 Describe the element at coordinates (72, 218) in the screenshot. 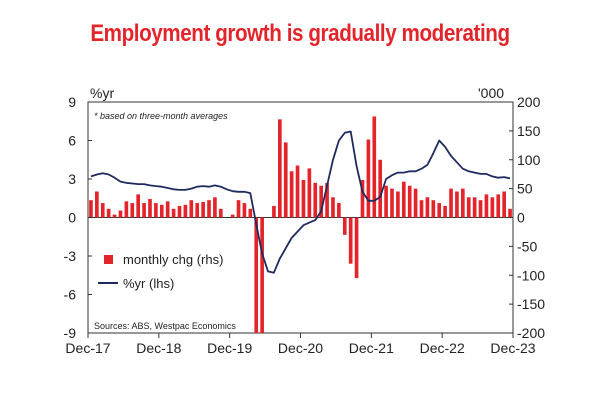

I see `left-tick-label: 0` at that location.